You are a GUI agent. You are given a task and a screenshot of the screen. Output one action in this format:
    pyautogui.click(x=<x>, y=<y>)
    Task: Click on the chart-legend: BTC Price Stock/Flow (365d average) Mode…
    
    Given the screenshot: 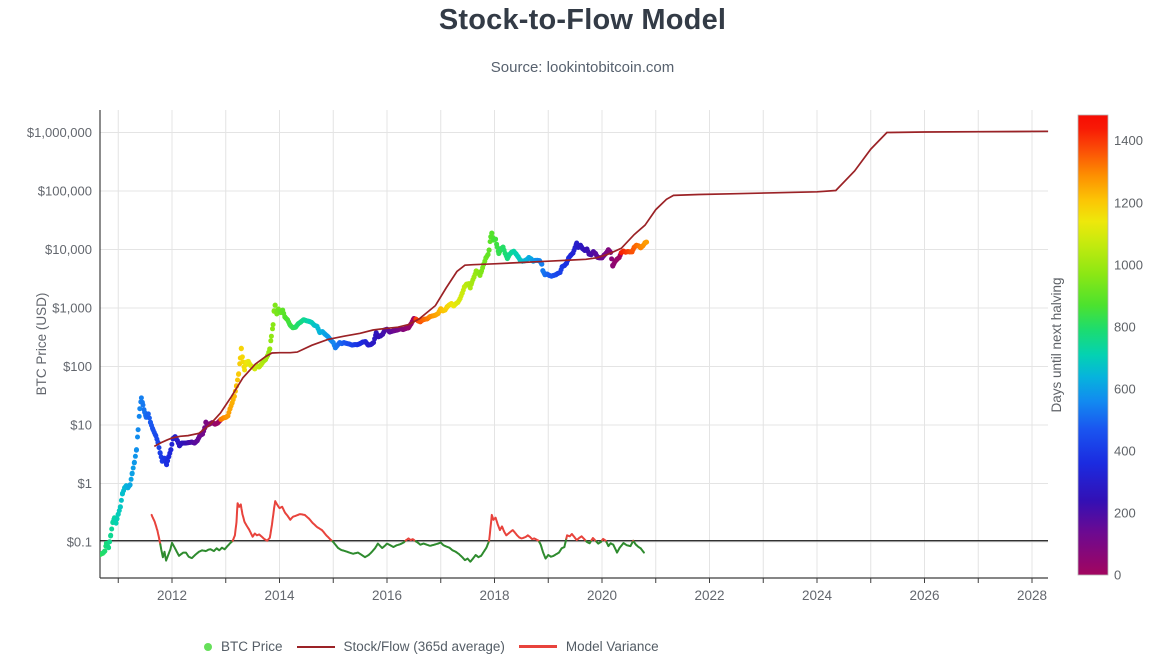 What is the action you would take?
    pyautogui.click(x=431, y=646)
    